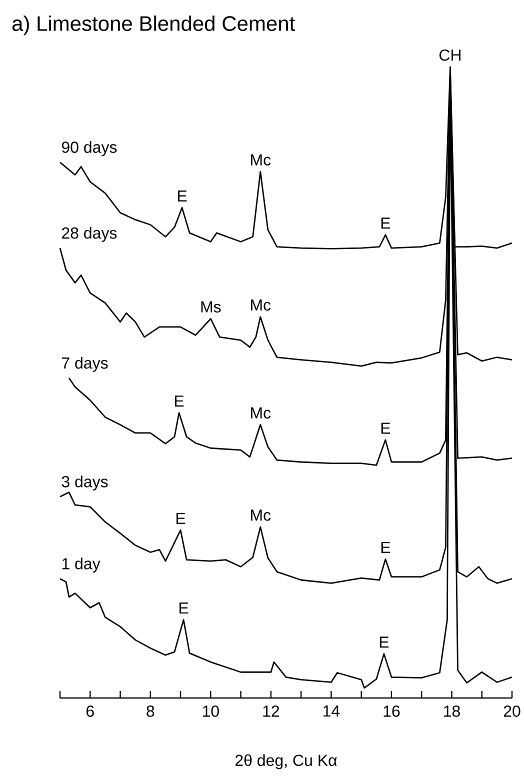 This screenshot has height=776, width=524. Describe the element at coordinates (90, 711) in the screenshot. I see `x-tick-label: 6` at that location.